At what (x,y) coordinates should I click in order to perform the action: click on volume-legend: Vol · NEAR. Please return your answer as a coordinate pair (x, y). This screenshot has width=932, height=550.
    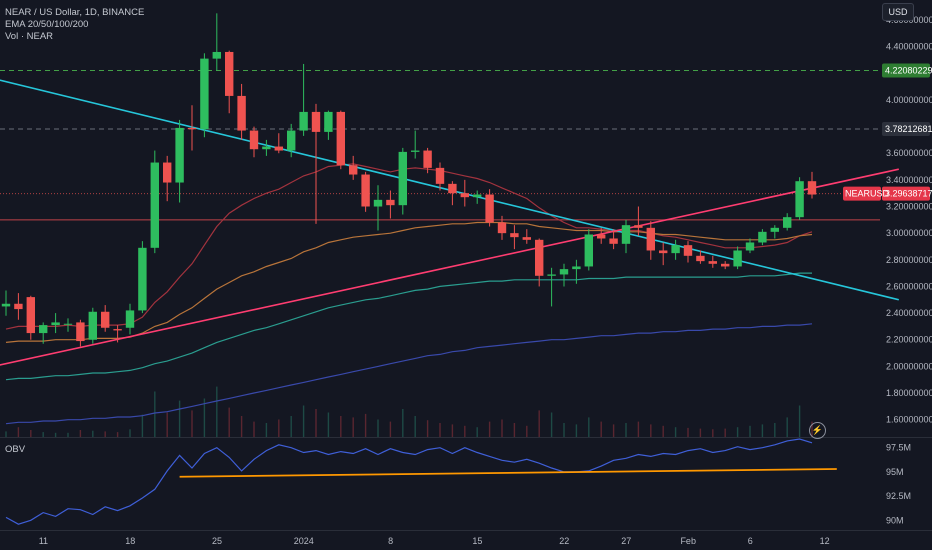
    Looking at the image, I should click on (29, 36).